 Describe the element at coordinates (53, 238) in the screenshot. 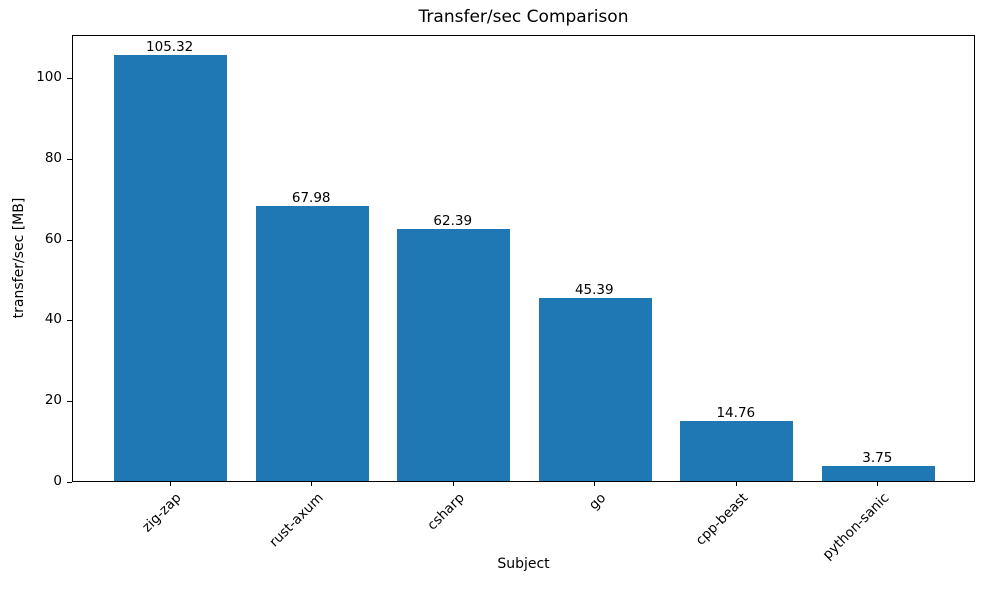

I see `y-tick-label: 60` at that location.